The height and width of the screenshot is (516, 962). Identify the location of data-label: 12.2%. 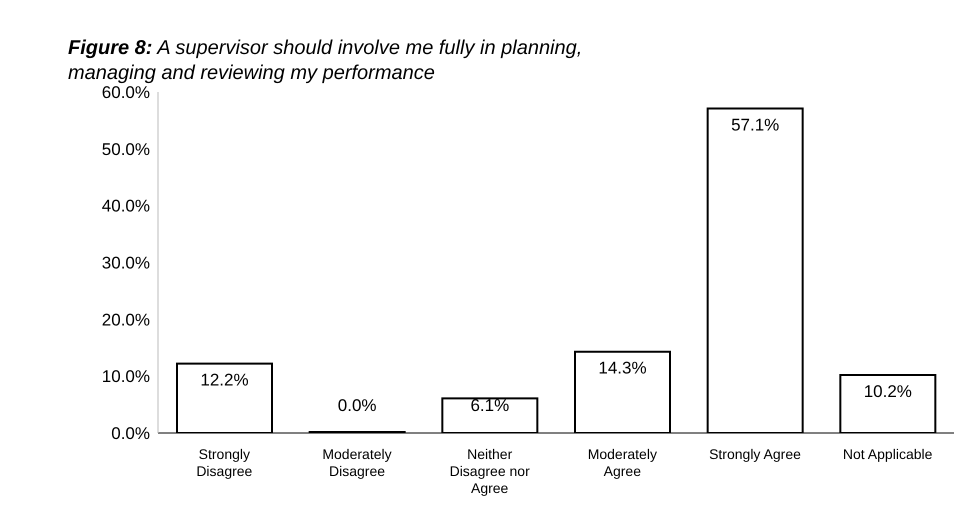
(224, 380).